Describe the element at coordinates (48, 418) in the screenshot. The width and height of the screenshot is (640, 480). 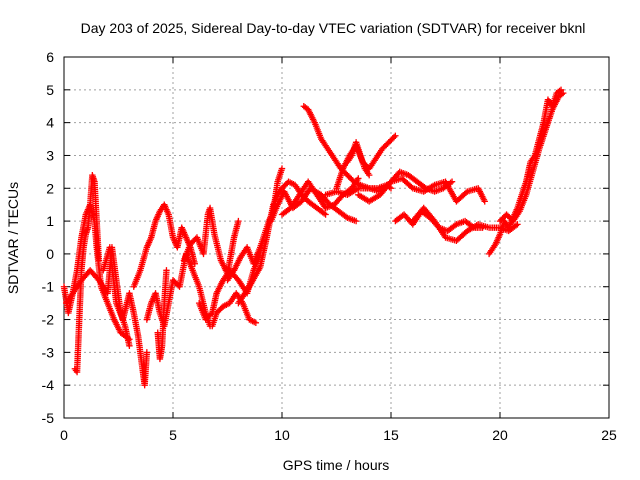
I see `y-tick-label: -5` at that location.